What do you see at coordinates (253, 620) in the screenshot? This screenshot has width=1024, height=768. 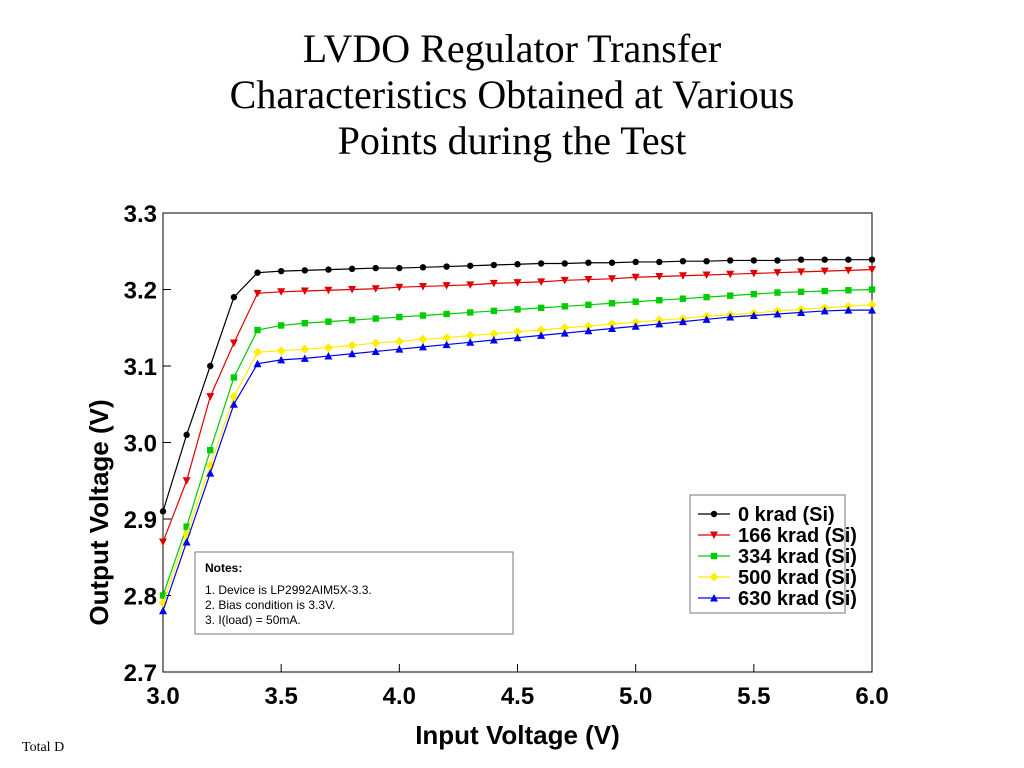 I see `notes-line: 3. I(load) = 50mA.` at bounding box center [253, 620].